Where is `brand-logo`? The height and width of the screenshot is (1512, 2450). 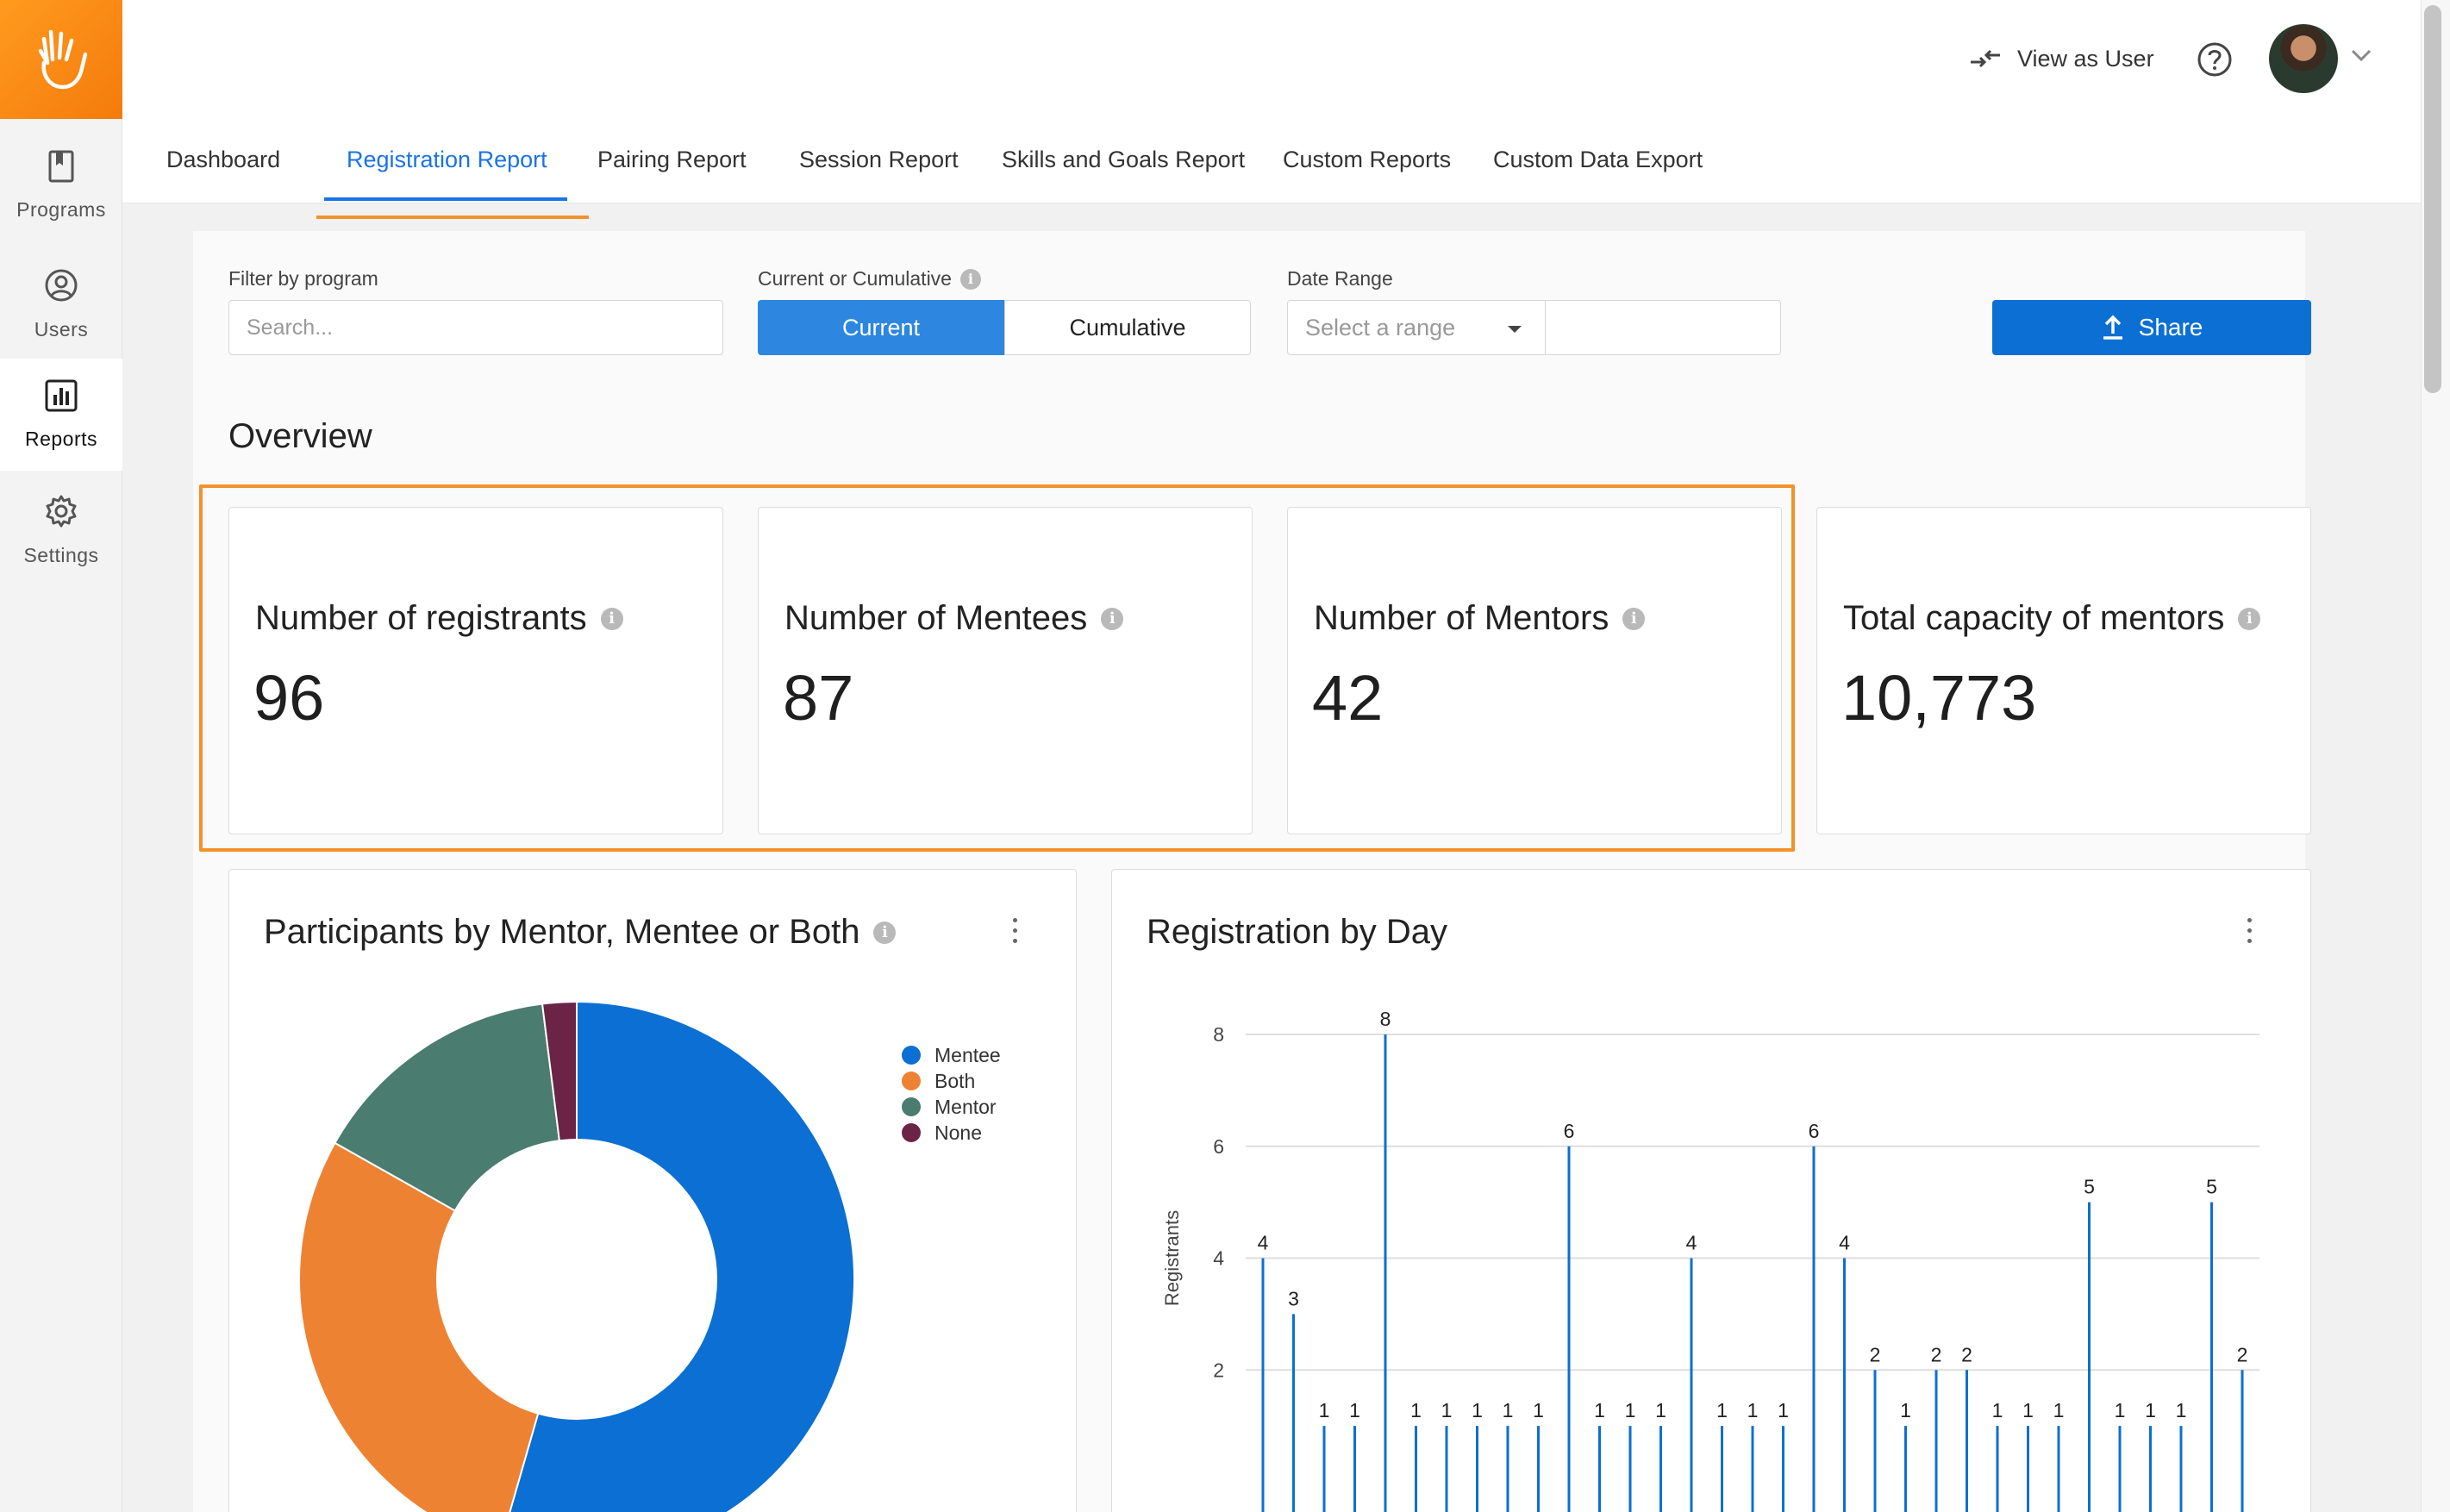
brand-logo is located at coordinates (61, 59).